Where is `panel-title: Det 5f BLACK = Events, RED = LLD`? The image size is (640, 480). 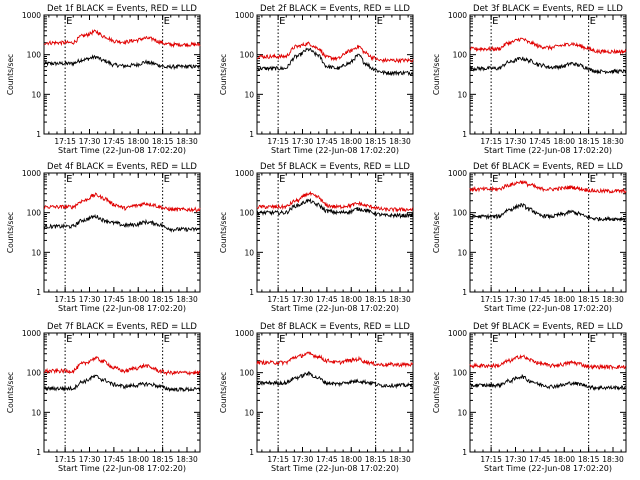 panel-title: Det 5f BLACK = Events, RED = LLD is located at coordinates (335, 167).